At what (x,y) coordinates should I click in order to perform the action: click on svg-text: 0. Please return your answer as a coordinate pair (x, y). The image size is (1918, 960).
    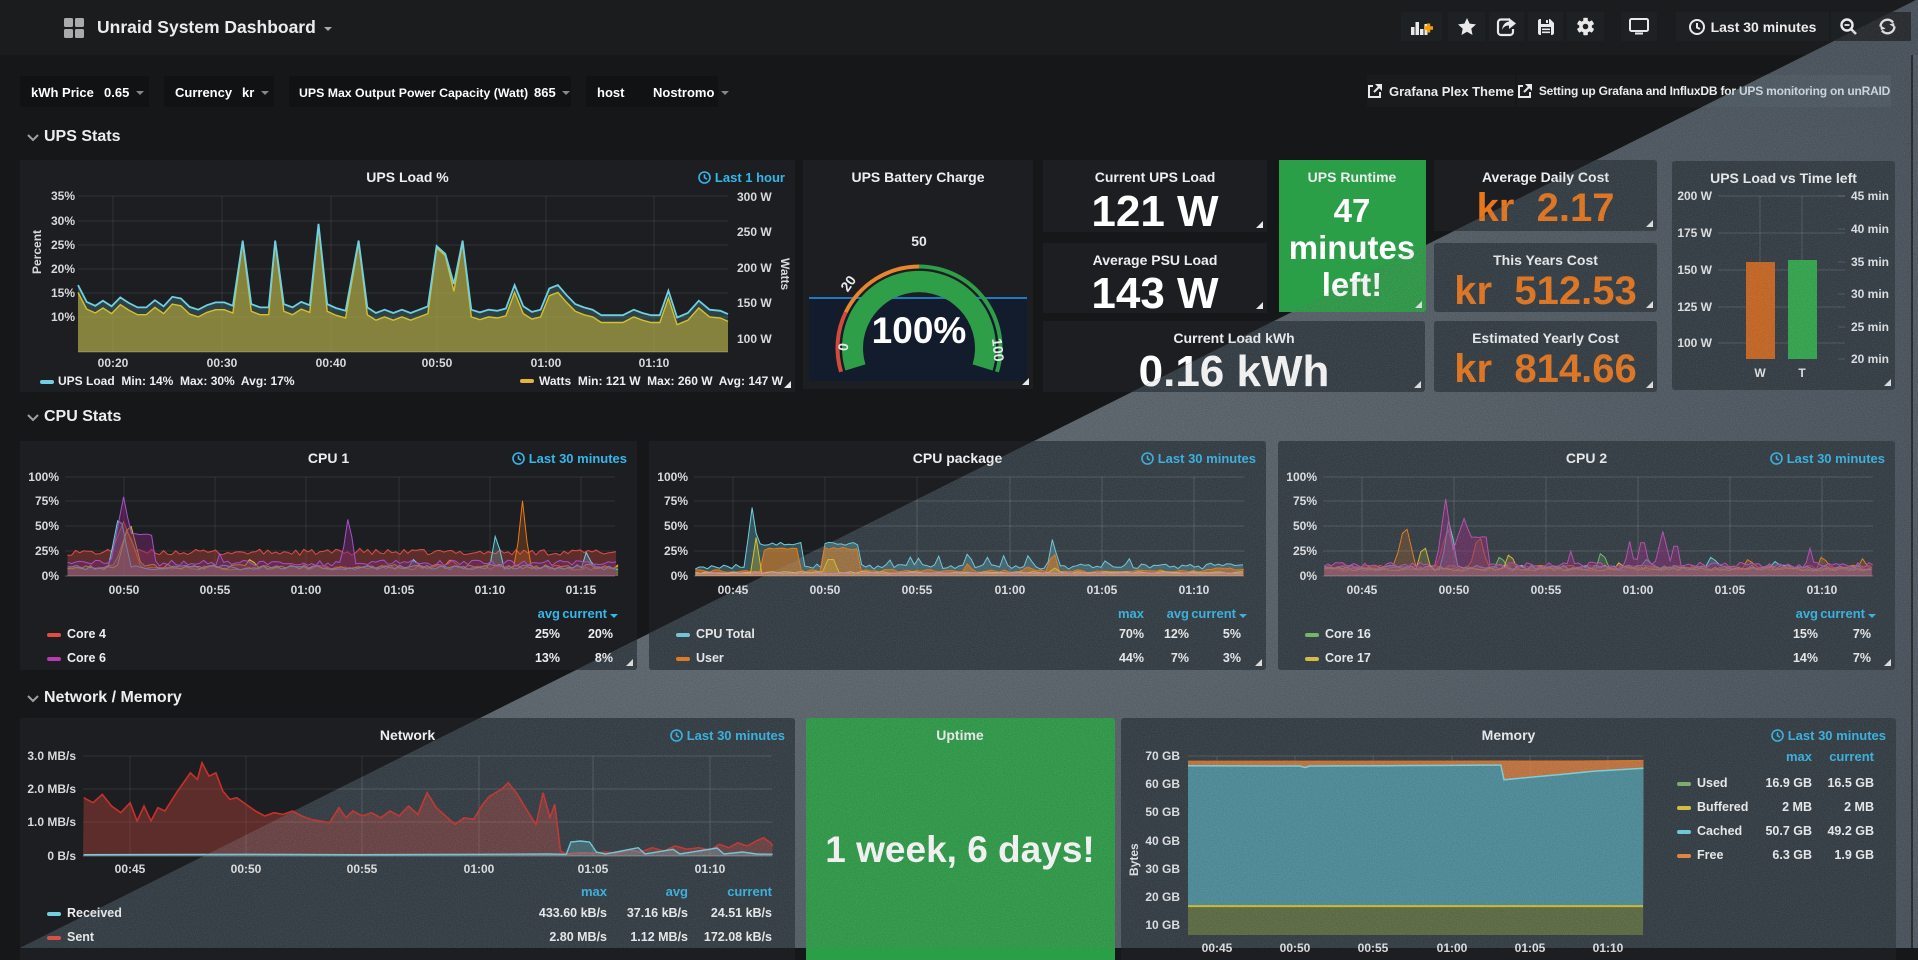
    Looking at the image, I should click on (843, 347).